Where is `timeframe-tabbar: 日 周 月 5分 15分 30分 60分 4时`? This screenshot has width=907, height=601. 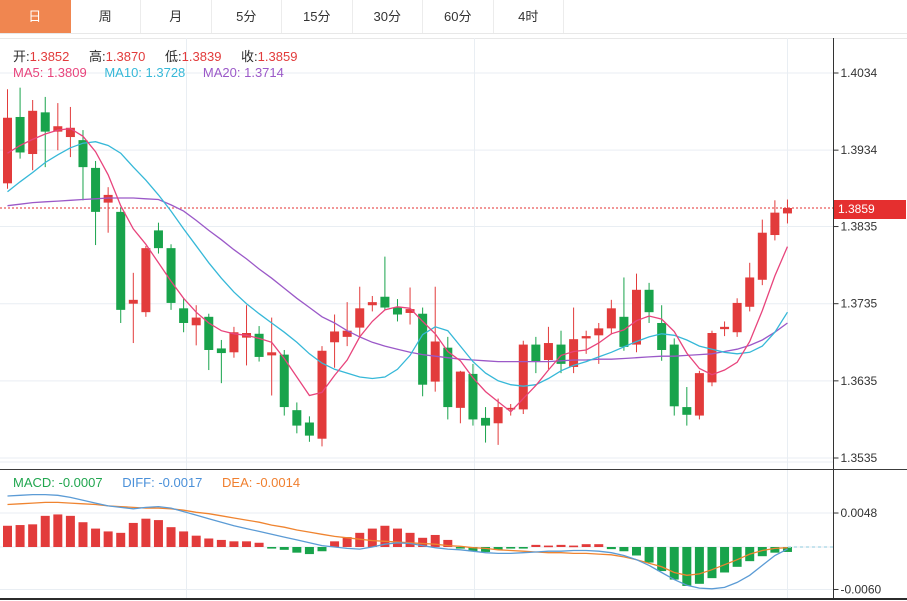
timeframe-tabbar: 日 周 月 5分 15分 30分 60分 4时 is located at coordinates (453, 17).